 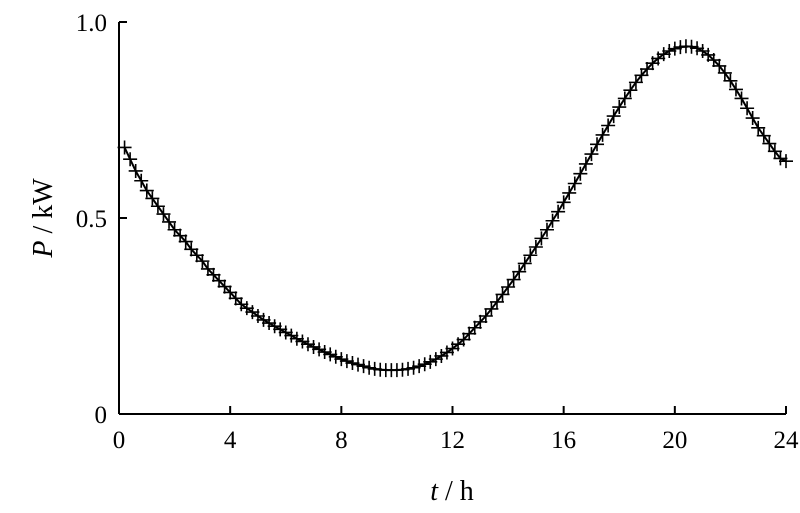 What do you see at coordinates (341, 440) in the screenshot?
I see `x-tick-label: 8` at bounding box center [341, 440].